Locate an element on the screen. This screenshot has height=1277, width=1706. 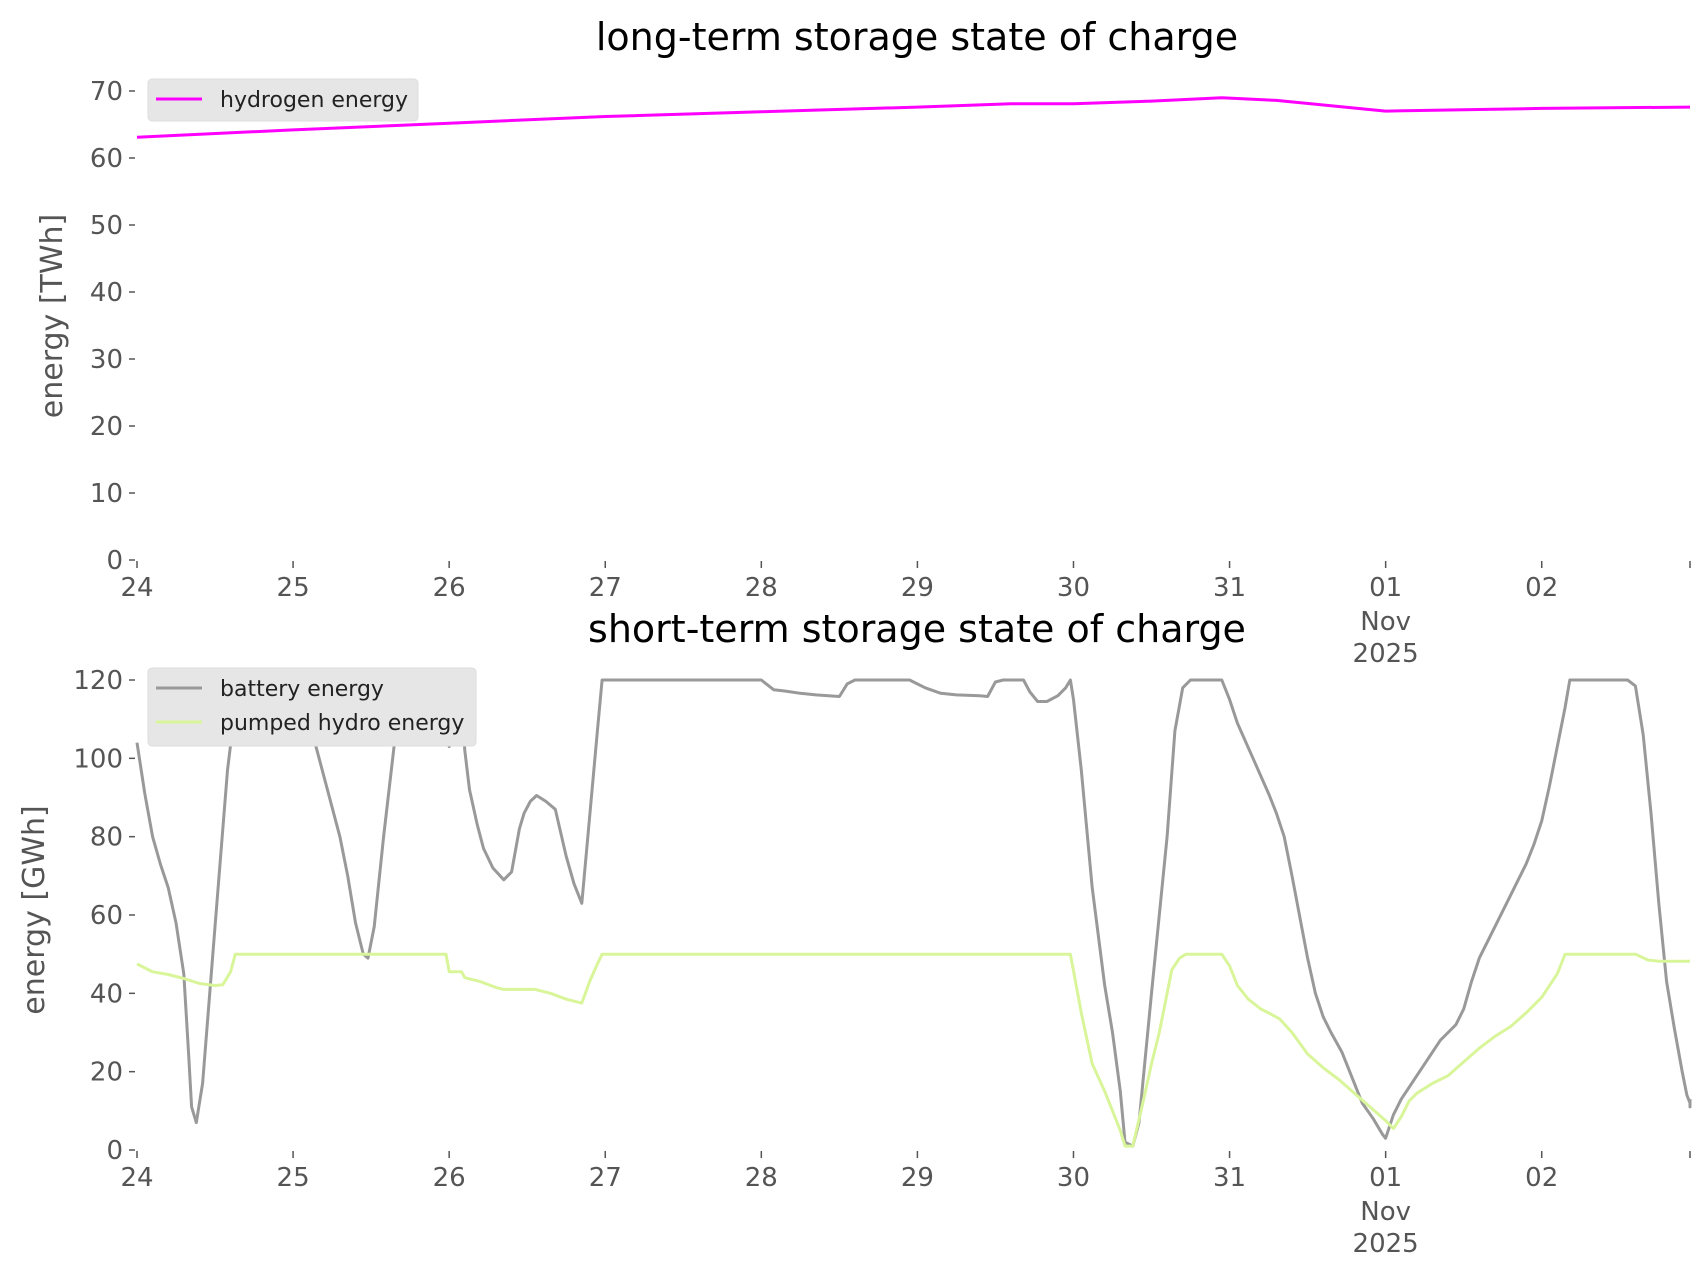
chart-title-short-term: short-term storage state of charge is located at coordinates (917, 629).